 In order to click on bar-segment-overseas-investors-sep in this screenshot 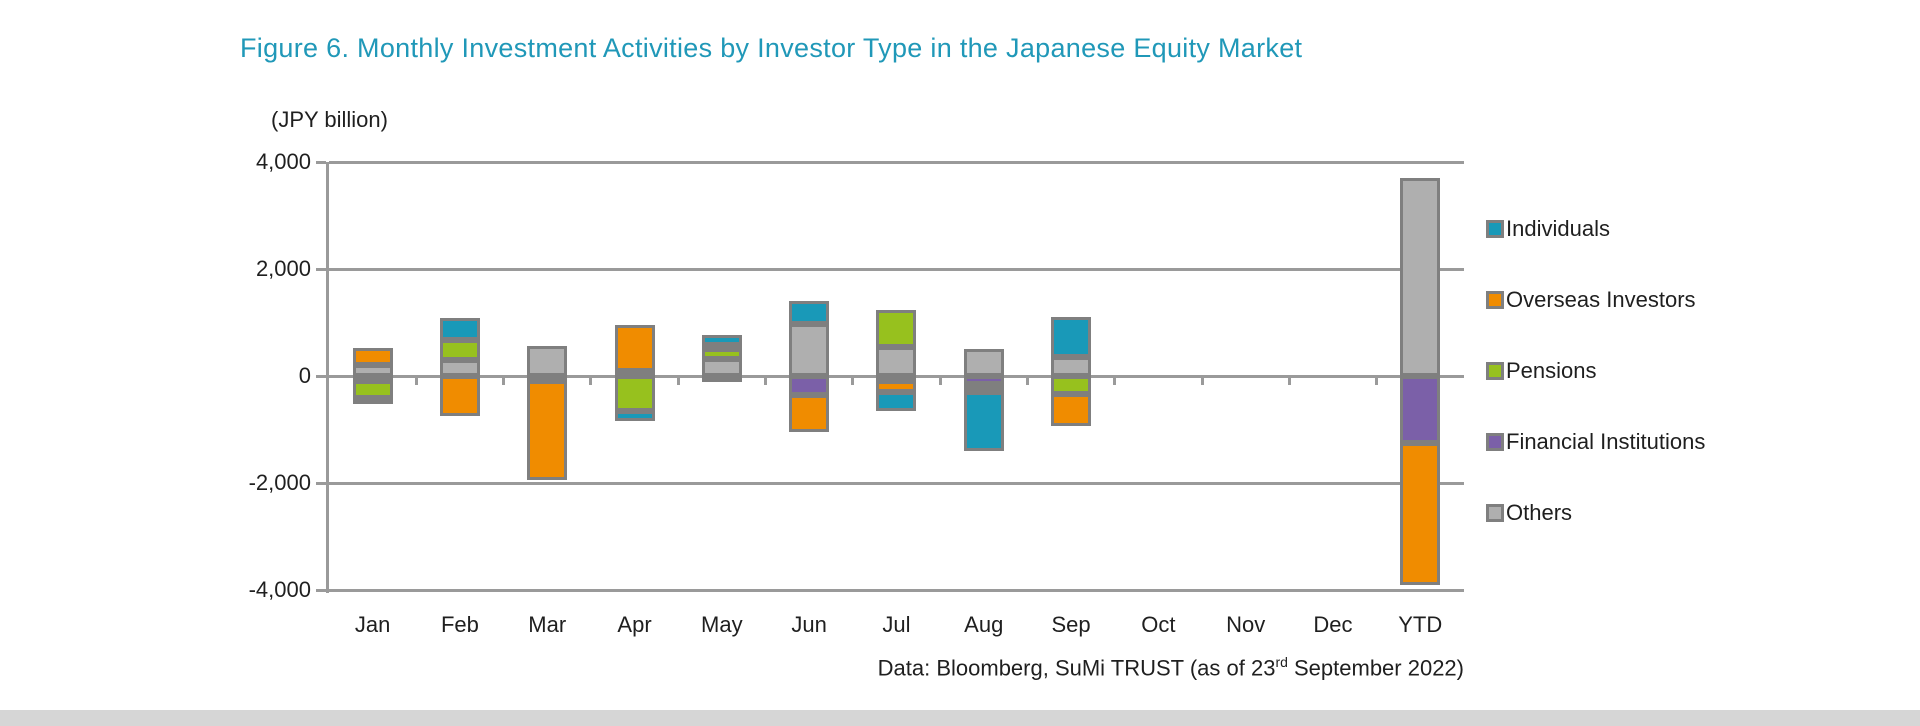, I will do `click(1071, 410)`.